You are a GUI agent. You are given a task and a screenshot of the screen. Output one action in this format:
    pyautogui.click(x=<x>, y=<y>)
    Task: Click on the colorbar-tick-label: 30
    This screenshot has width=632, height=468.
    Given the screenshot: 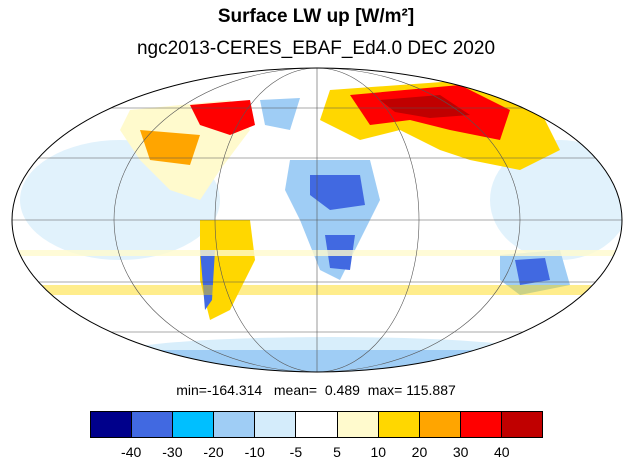 What is the action you would take?
    pyautogui.click(x=460, y=452)
    